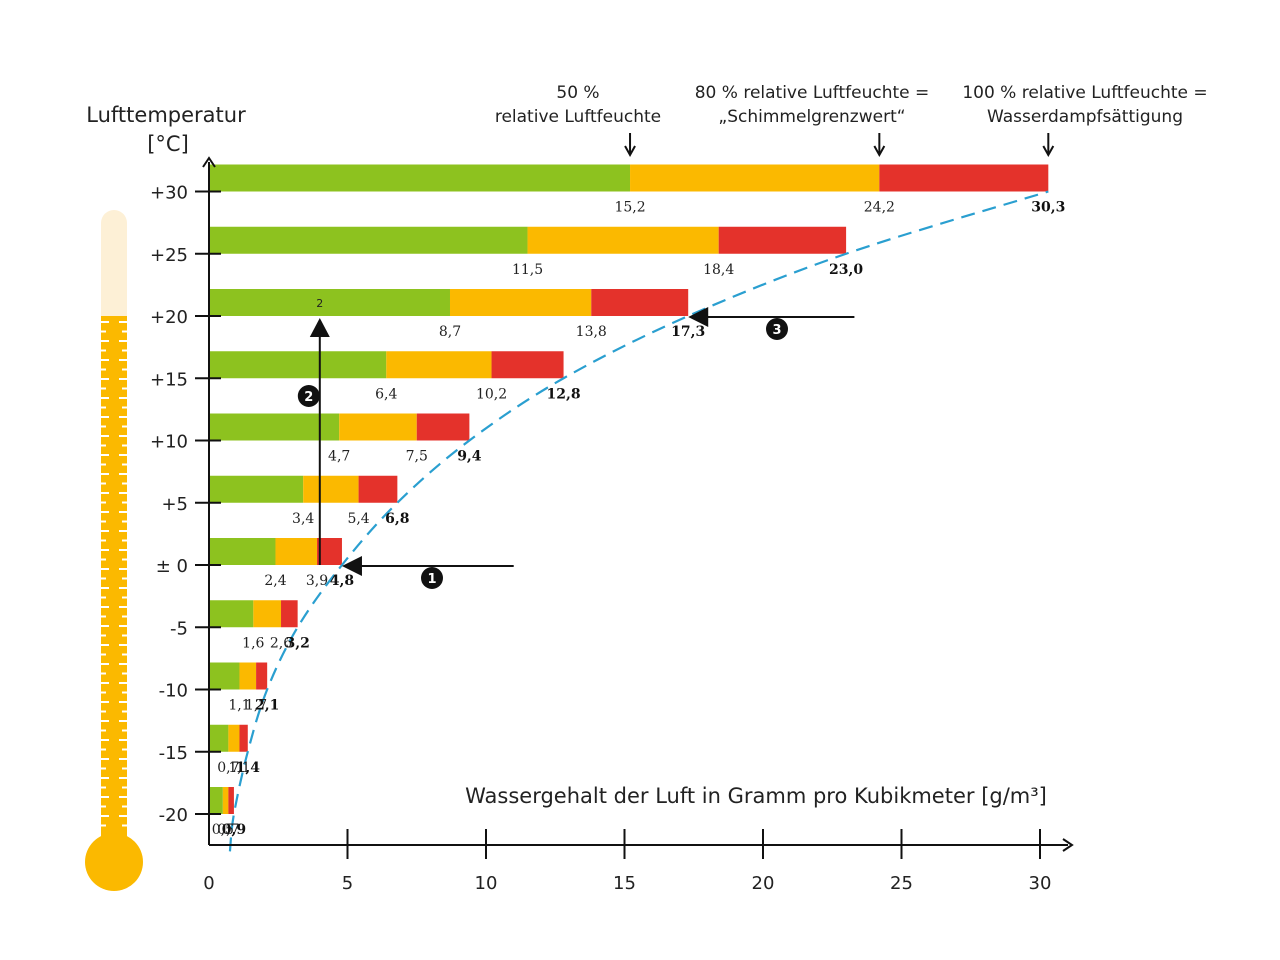  What do you see at coordinates (688, 332) in the screenshot?
I see `value-label-100: 17,3` at bounding box center [688, 332].